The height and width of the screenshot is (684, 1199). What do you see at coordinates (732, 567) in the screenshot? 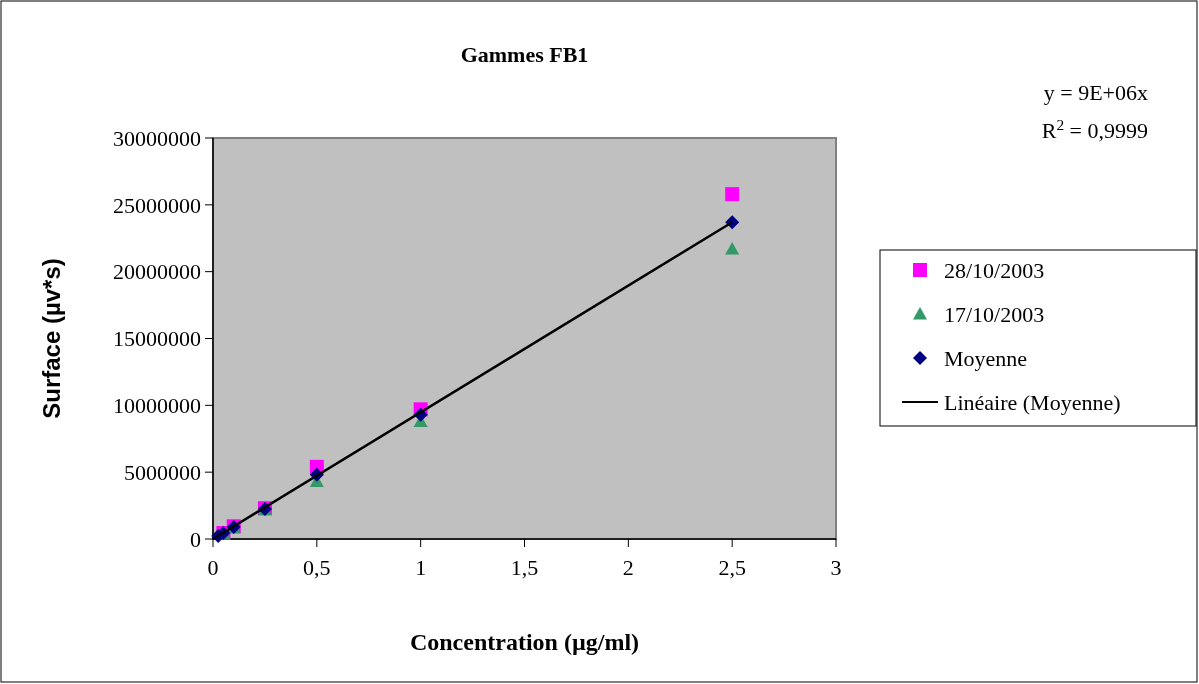
I see `x-tick-label: 2,5` at bounding box center [732, 567].